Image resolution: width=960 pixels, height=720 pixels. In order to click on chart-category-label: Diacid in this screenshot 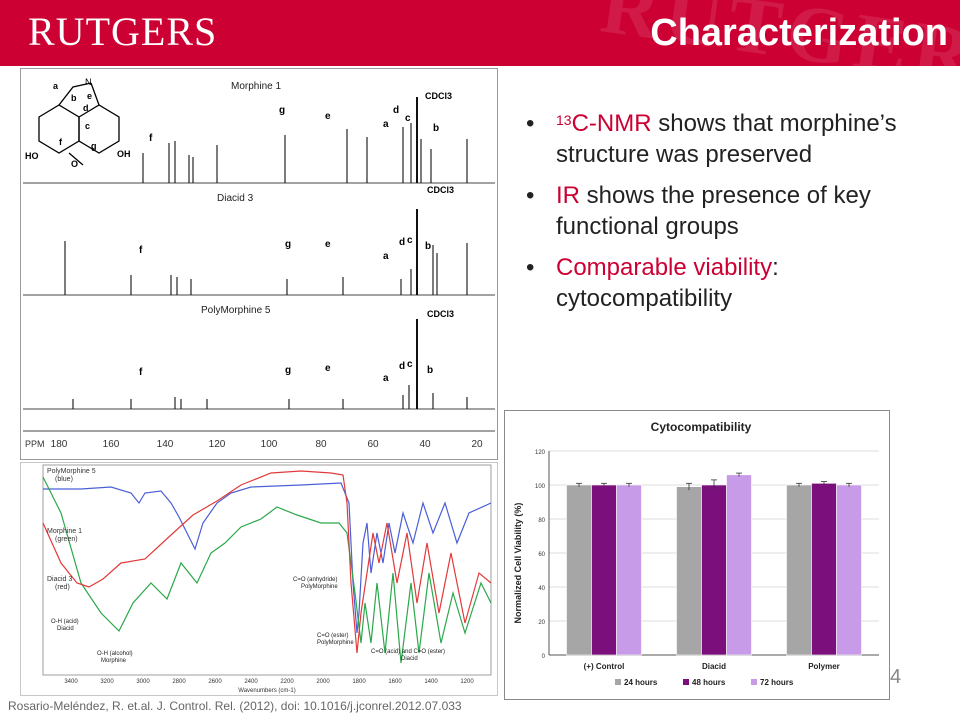, I will do `click(714, 666)`.